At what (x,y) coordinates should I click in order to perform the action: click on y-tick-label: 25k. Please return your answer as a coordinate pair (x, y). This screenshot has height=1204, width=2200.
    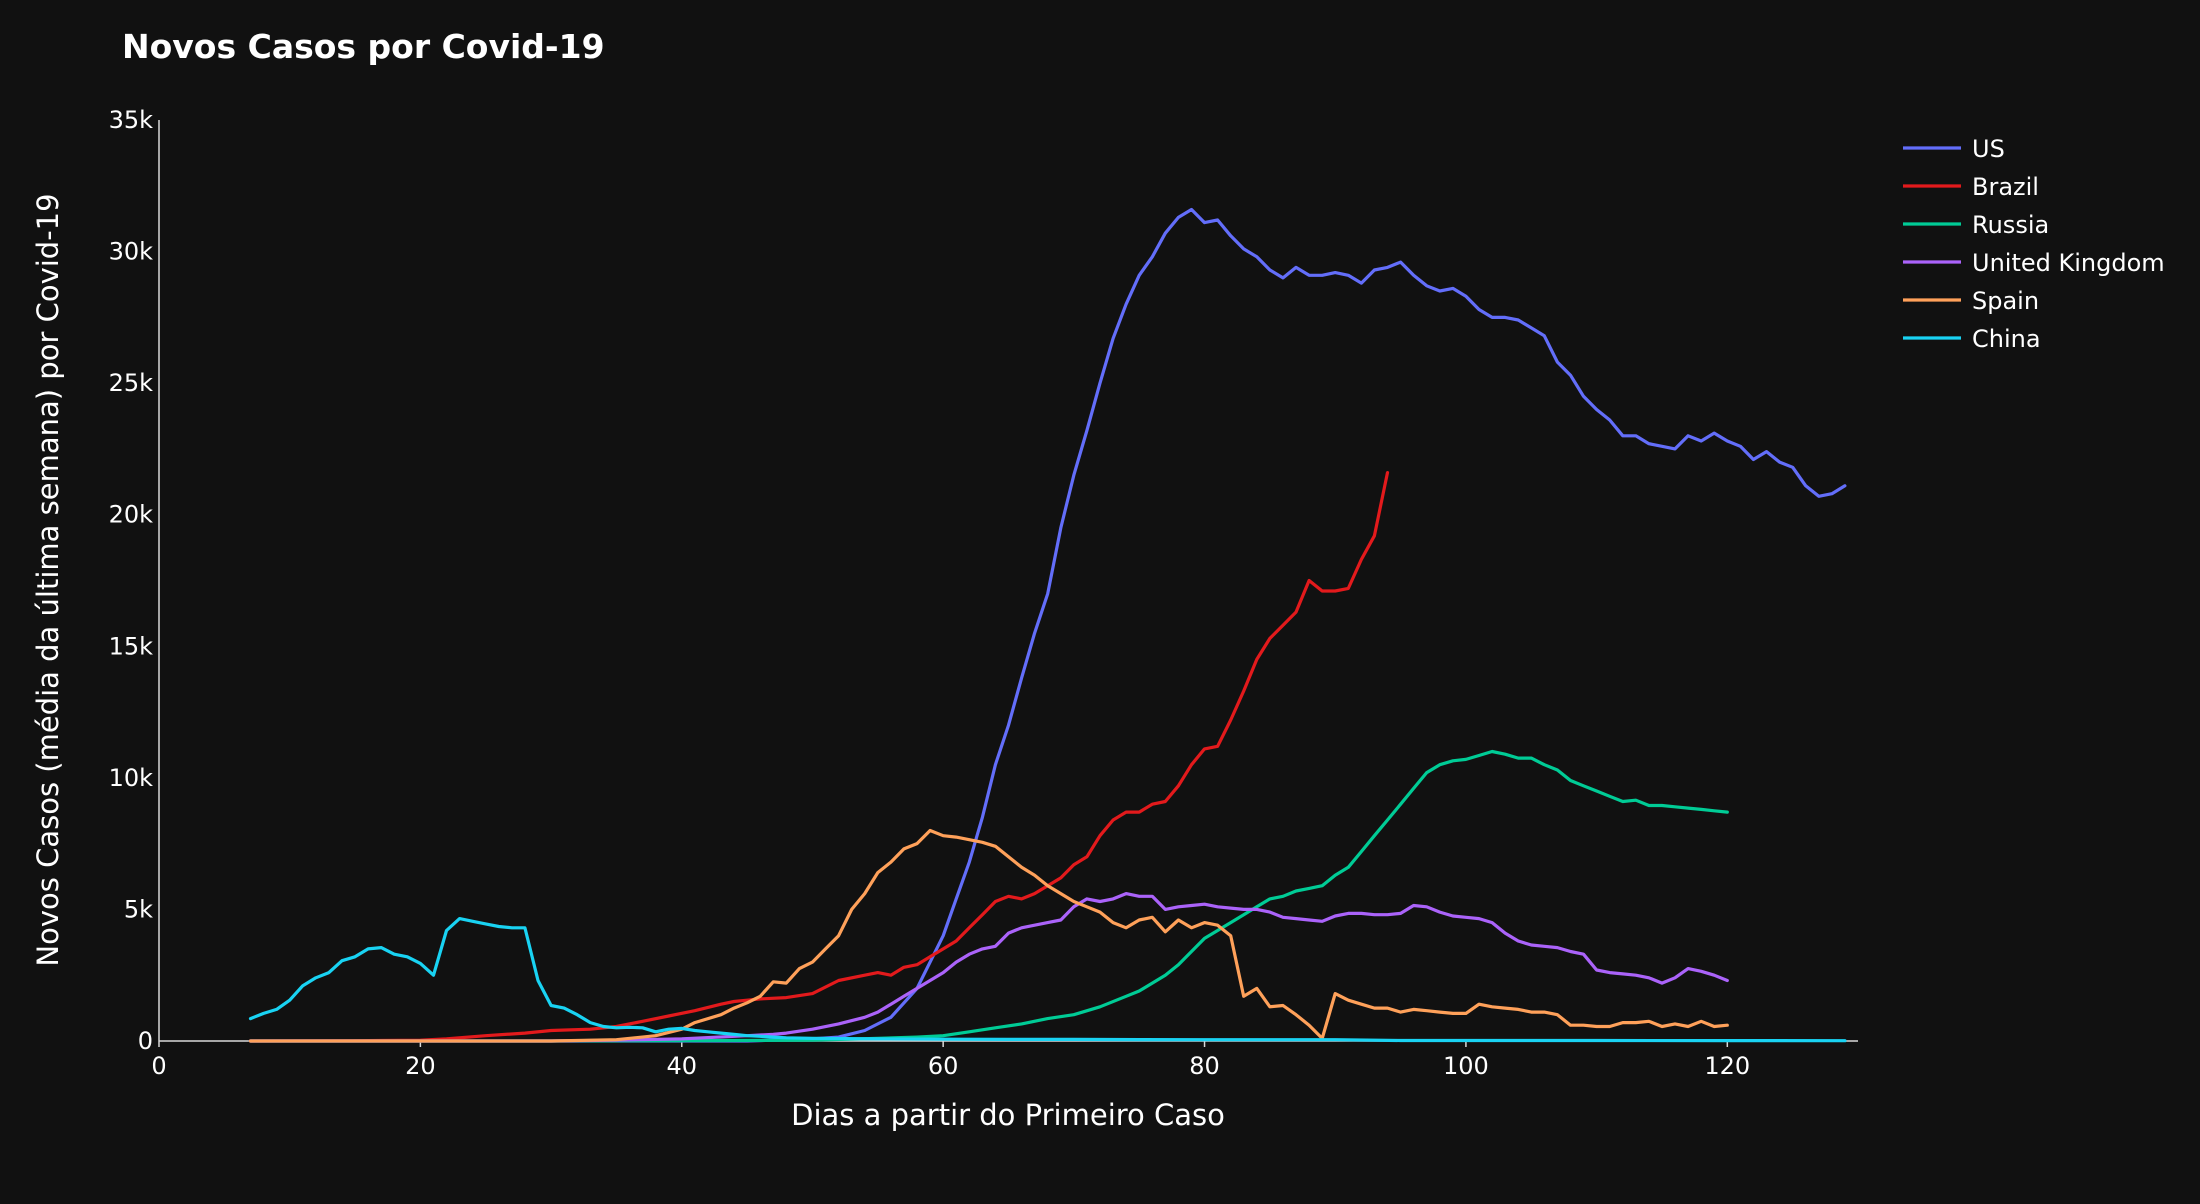
    Looking at the image, I should click on (131, 383).